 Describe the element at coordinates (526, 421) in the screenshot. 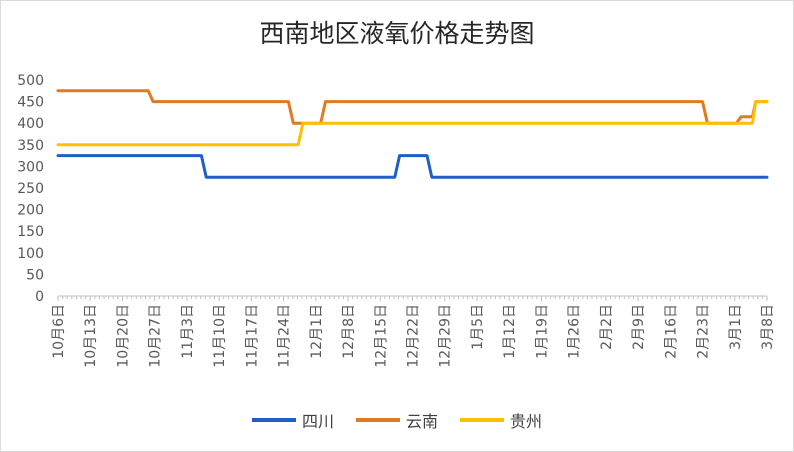

I see `legend-label-guizhou: 贵州` at that location.